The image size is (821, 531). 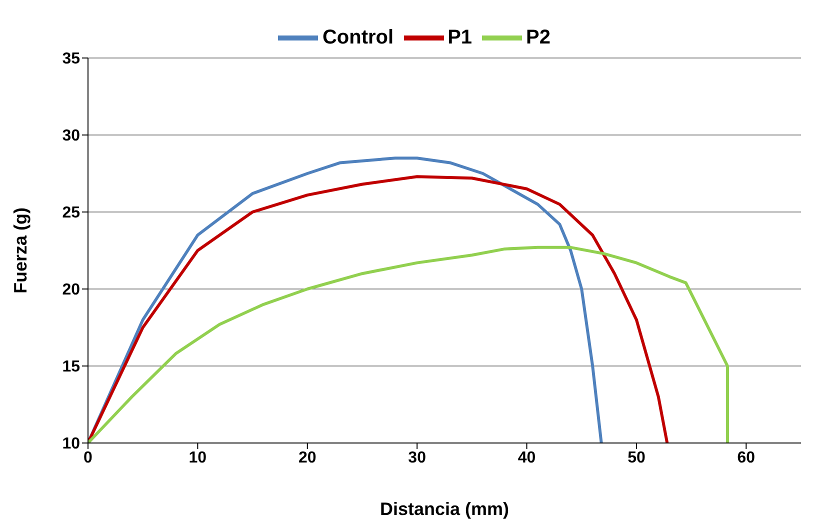 What do you see at coordinates (637, 457) in the screenshot?
I see `x-tick-label: 50` at bounding box center [637, 457].